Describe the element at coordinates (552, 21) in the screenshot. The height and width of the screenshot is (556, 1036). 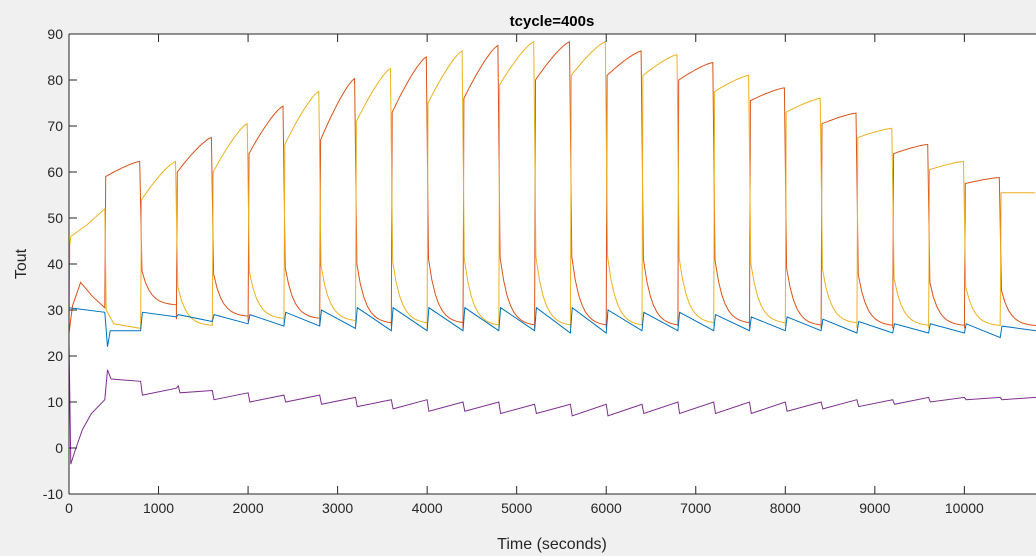
I see `chart-title: tcycle=400s` at that location.